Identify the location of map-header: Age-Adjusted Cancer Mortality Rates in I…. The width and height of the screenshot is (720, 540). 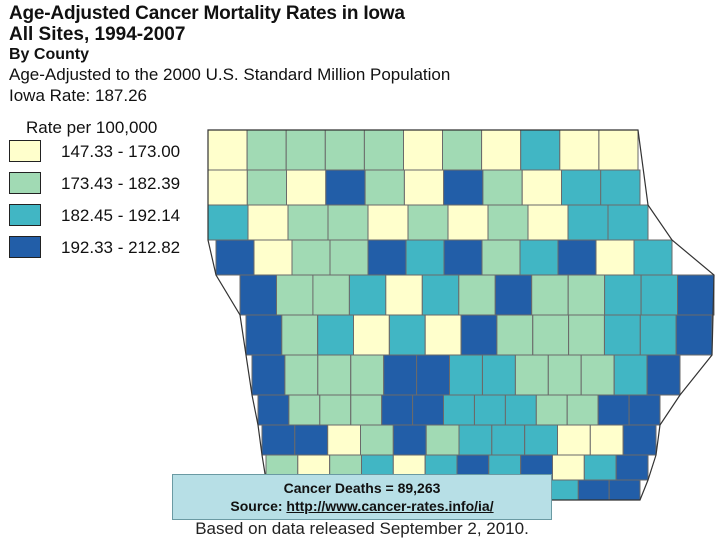
(229, 54).